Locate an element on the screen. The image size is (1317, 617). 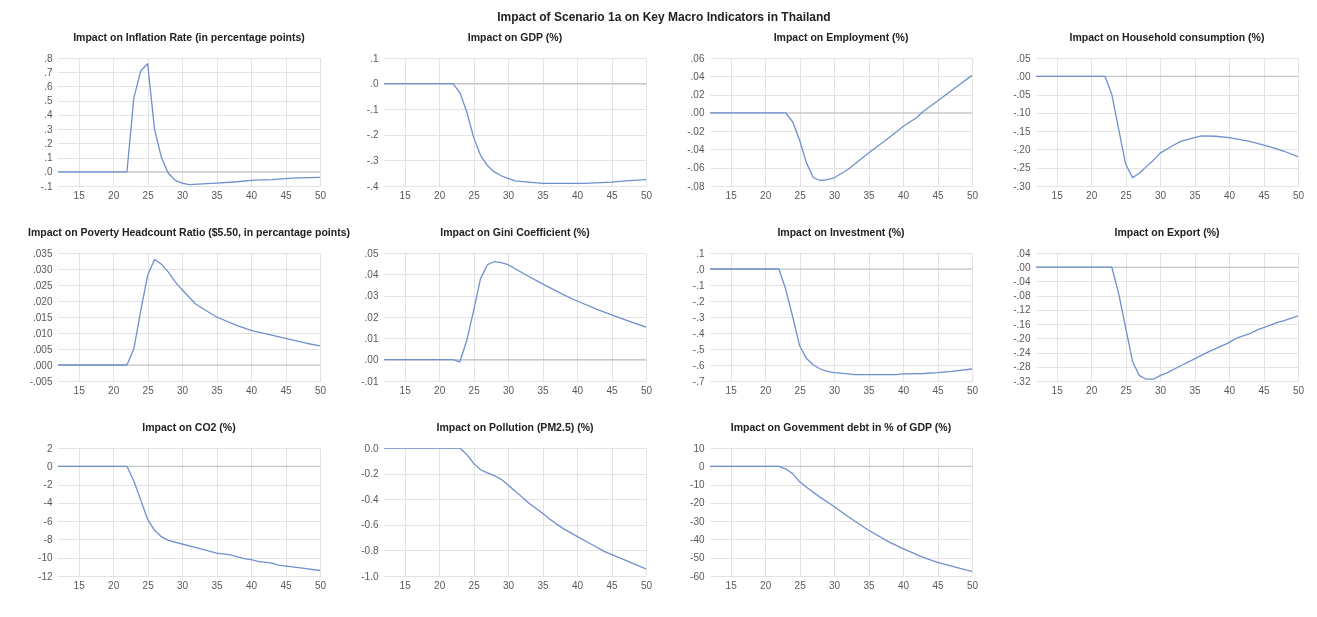
y-tick-label: -.04 is located at coordinates (696, 149).